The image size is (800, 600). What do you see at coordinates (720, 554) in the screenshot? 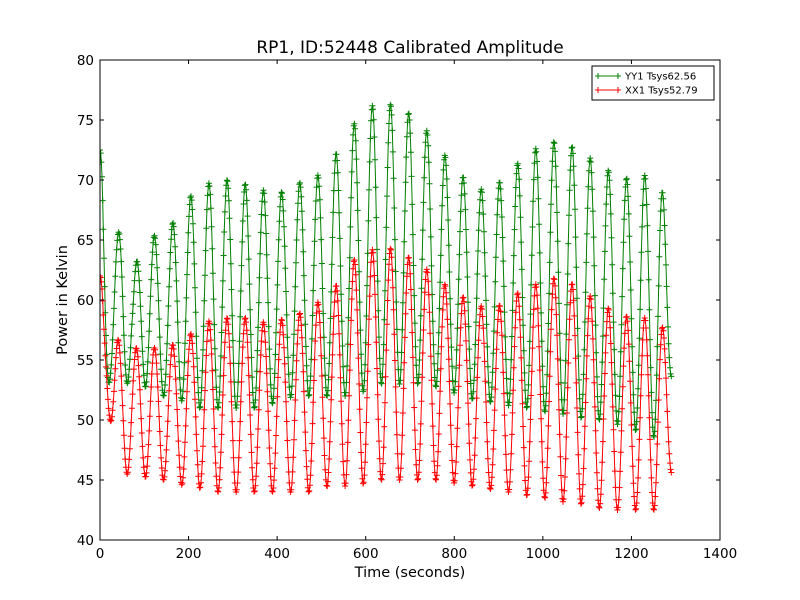
I see `x-tick-label: 1400` at bounding box center [720, 554].